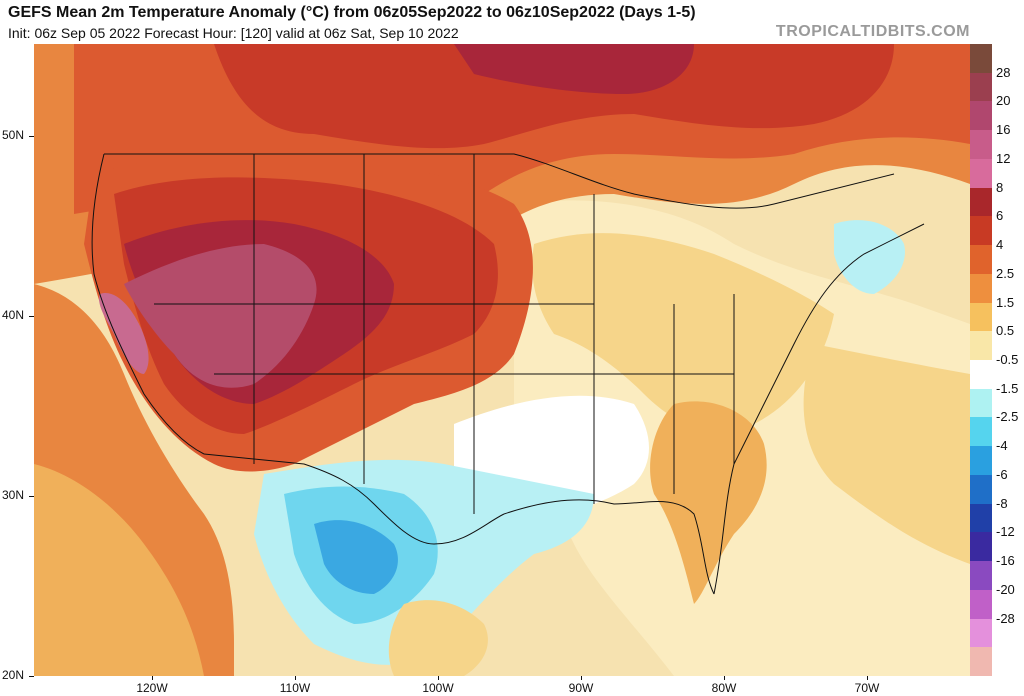 The height and width of the screenshot is (696, 1024). What do you see at coordinates (1002, 503) in the screenshot?
I see `colorbar-label: -8` at bounding box center [1002, 503].